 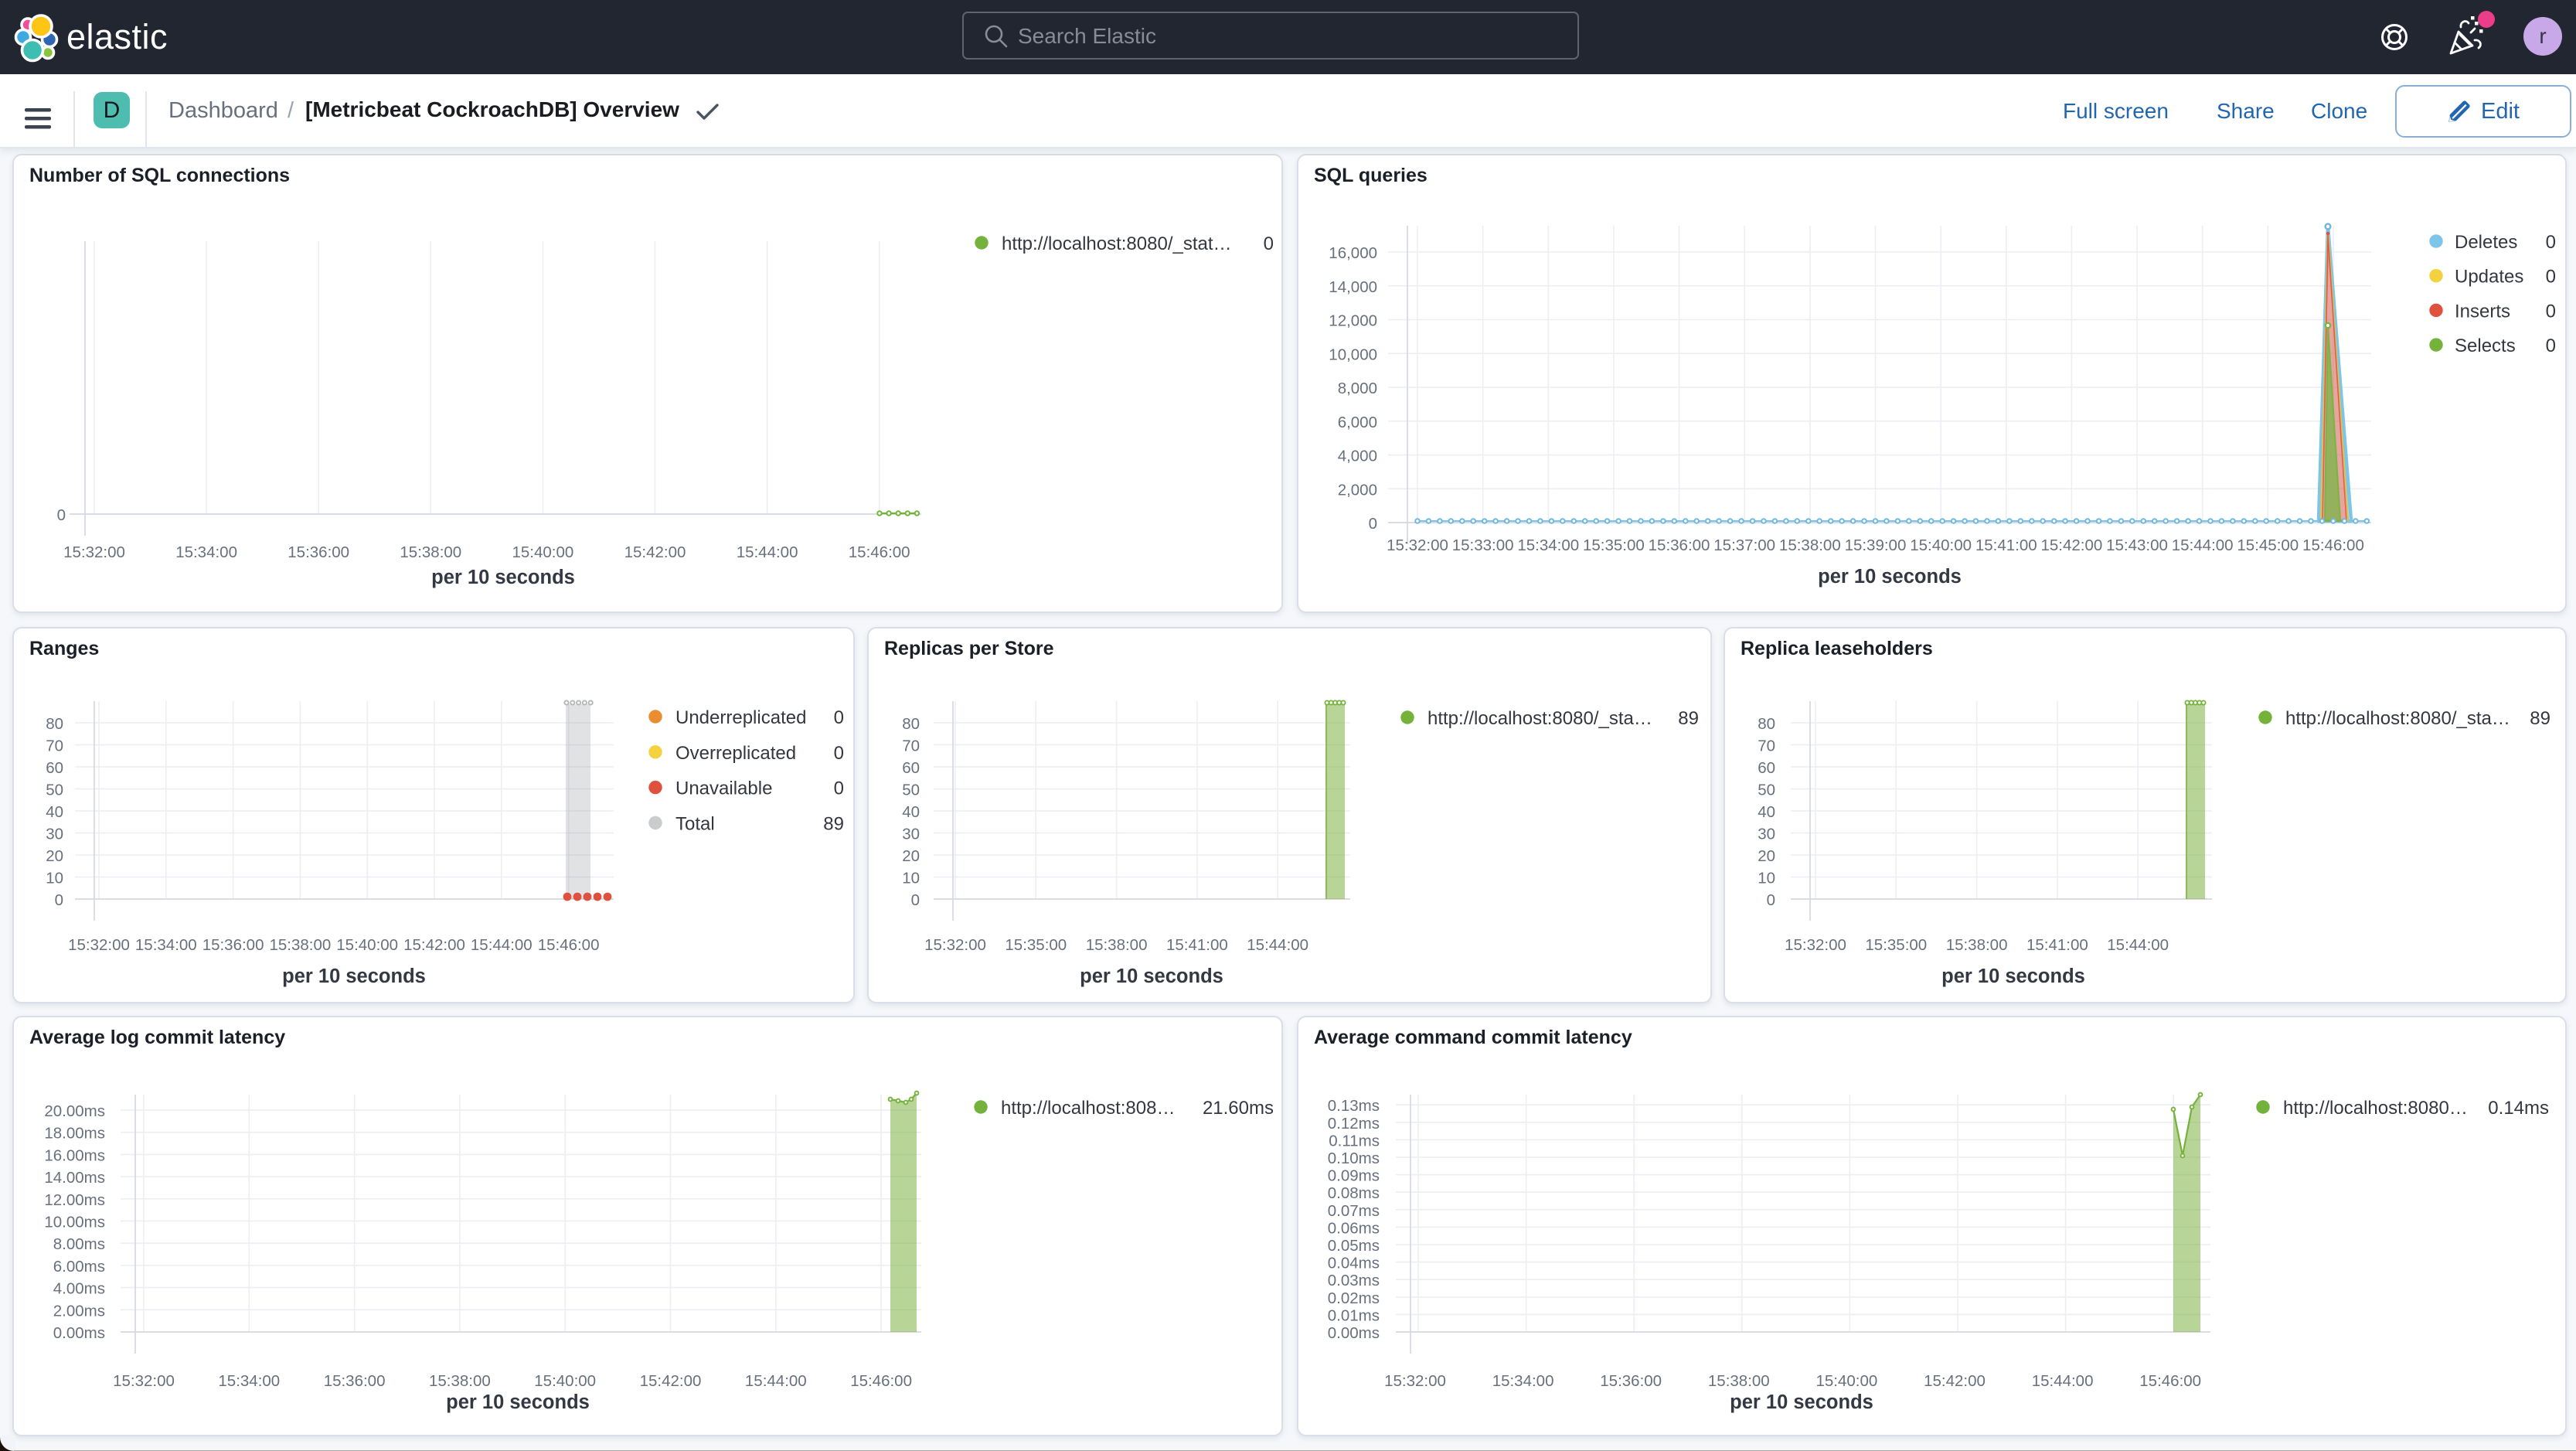 I want to click on svg-text: 14,000, so click(x=1353, y=287).